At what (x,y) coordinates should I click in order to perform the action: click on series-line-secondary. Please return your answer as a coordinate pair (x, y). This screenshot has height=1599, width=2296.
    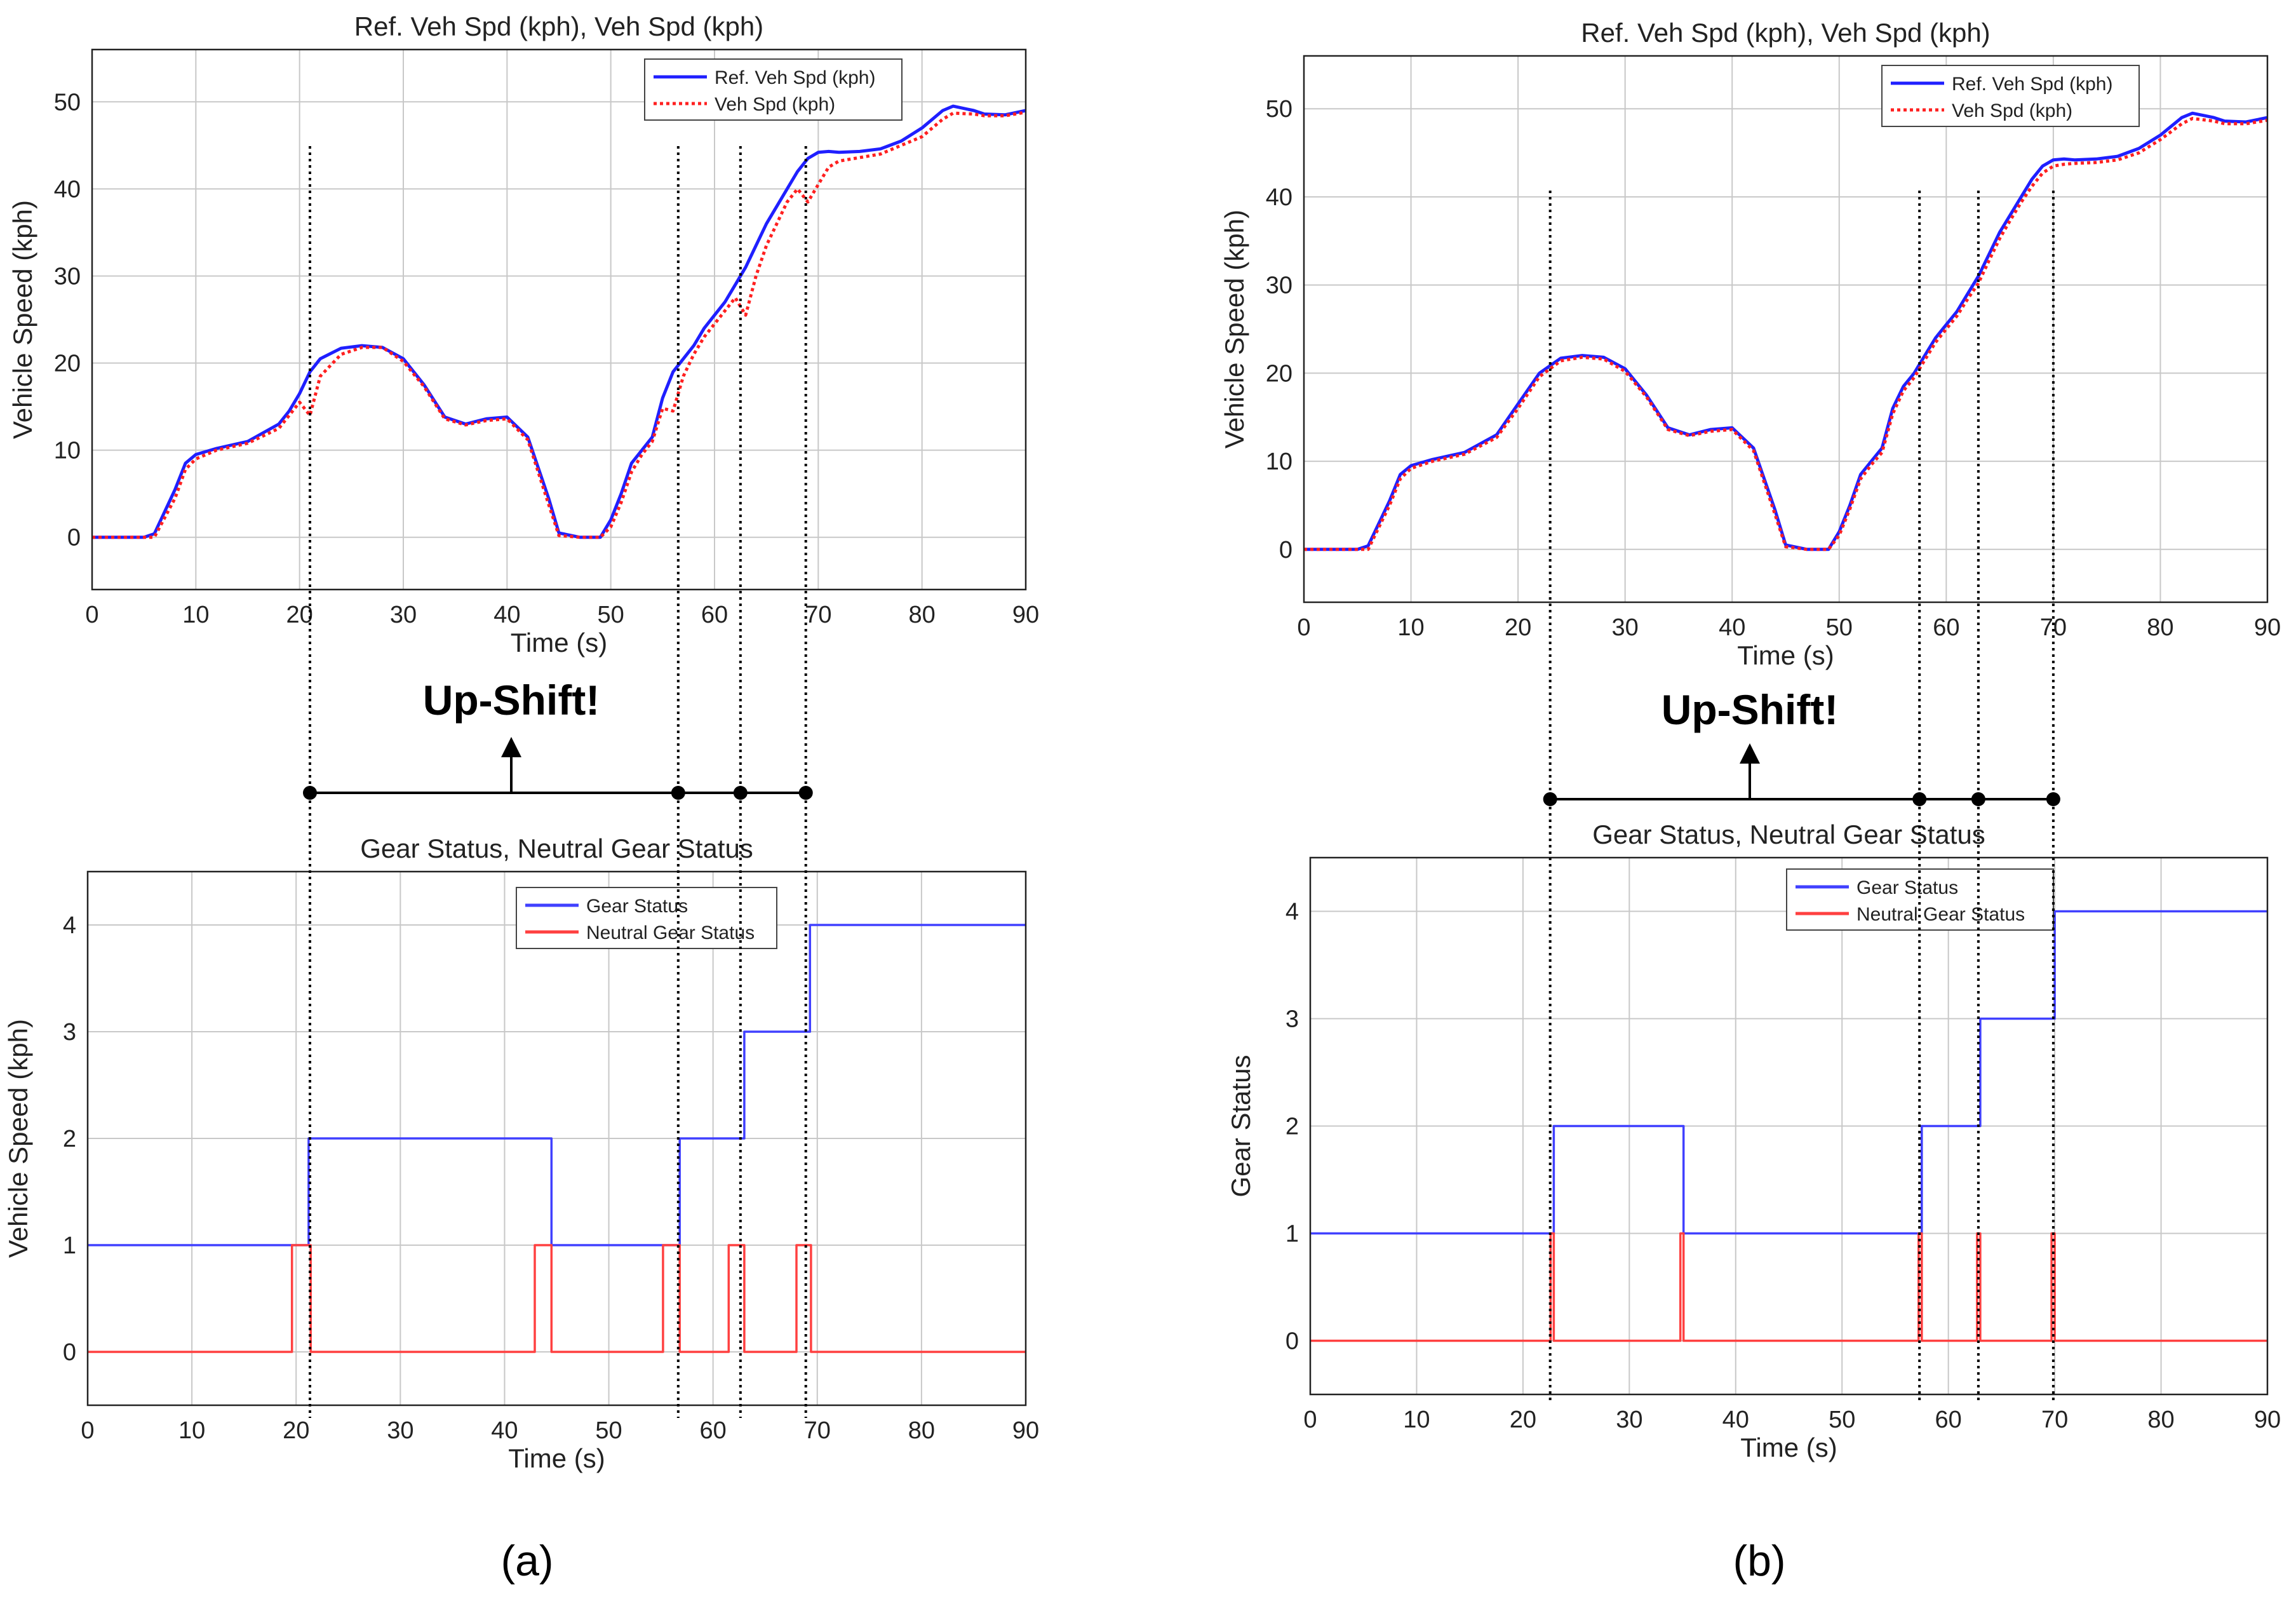
    Looking at the image, I should click on (1786, 334).